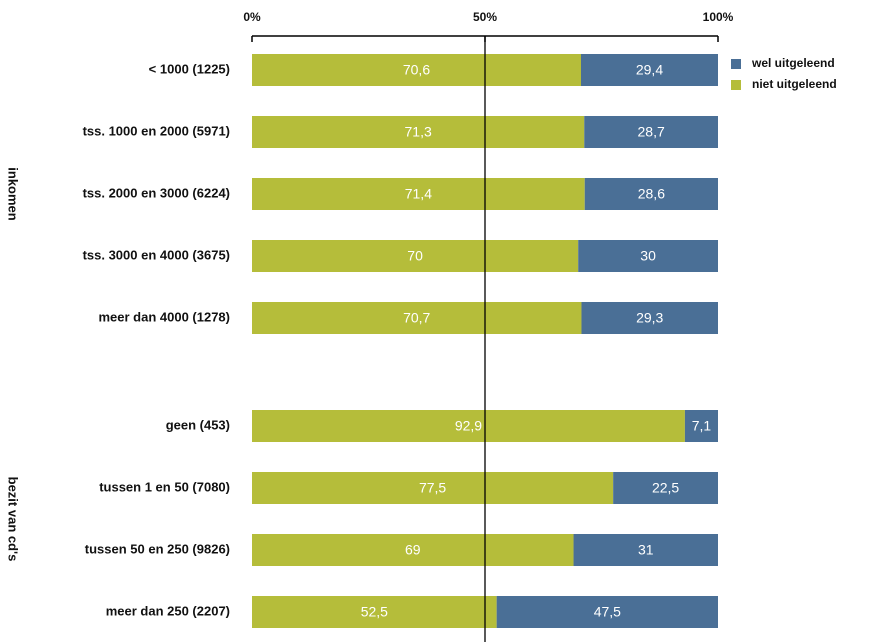  Describe the element at coordinates (794, 84) in the screenshot. I see `legend-label: niet uitgeleend` at that location.